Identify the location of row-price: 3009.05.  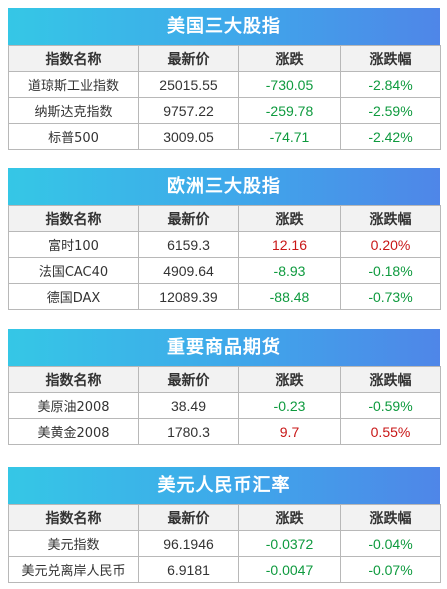
(188, 136).